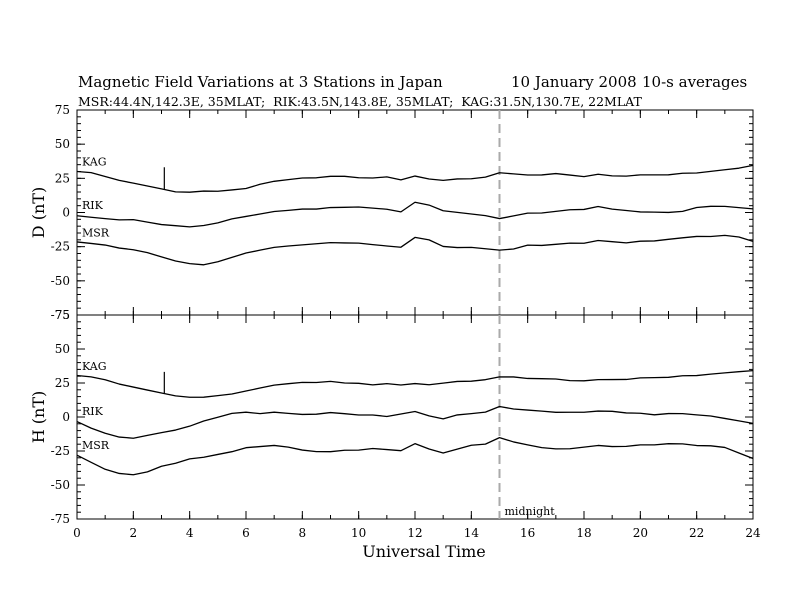 Image resolution: width=792 pixels, height=612 pixels. What do you see at coordinates (38, 417) in the screenshot?
I see `y-axis-label: H (nT)` at bounding box center [38, 417].